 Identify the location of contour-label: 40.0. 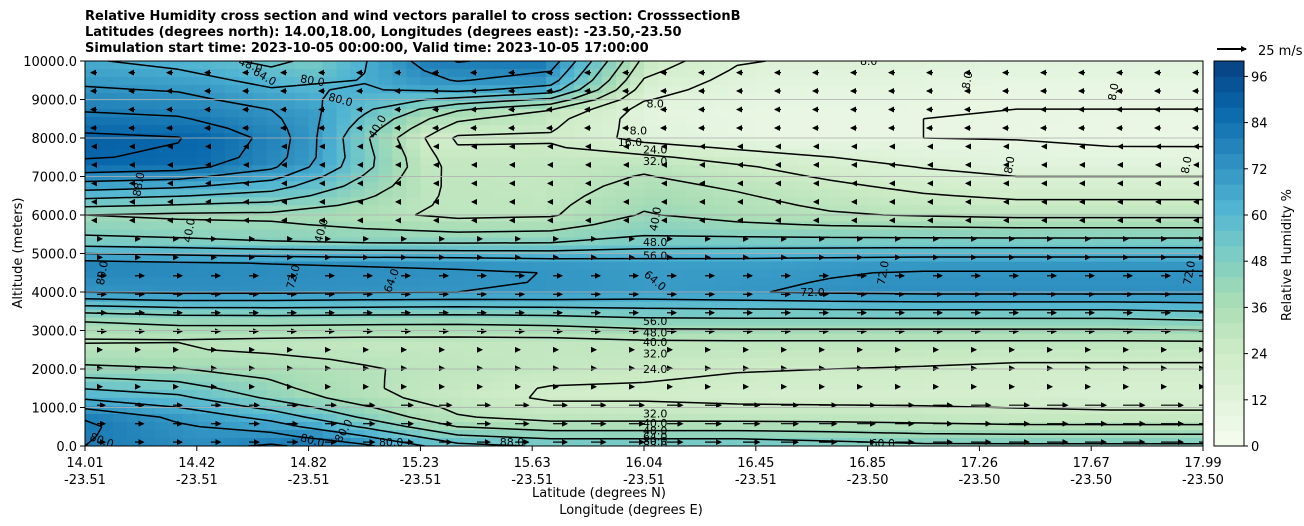
(321, 230).